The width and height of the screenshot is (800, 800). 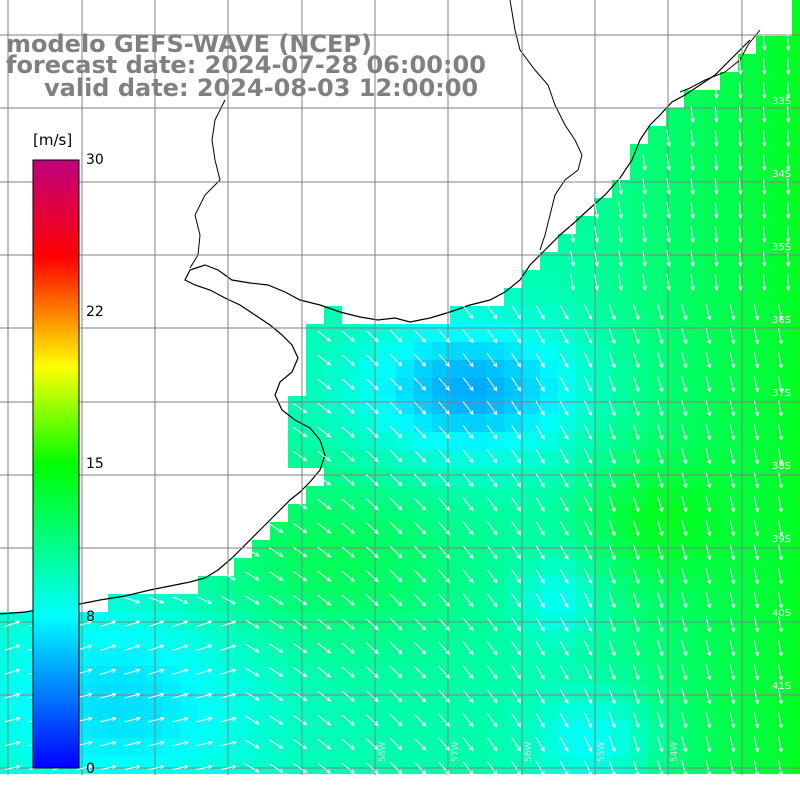 I want to click on bottom-margin, so click(x=400, y=787).